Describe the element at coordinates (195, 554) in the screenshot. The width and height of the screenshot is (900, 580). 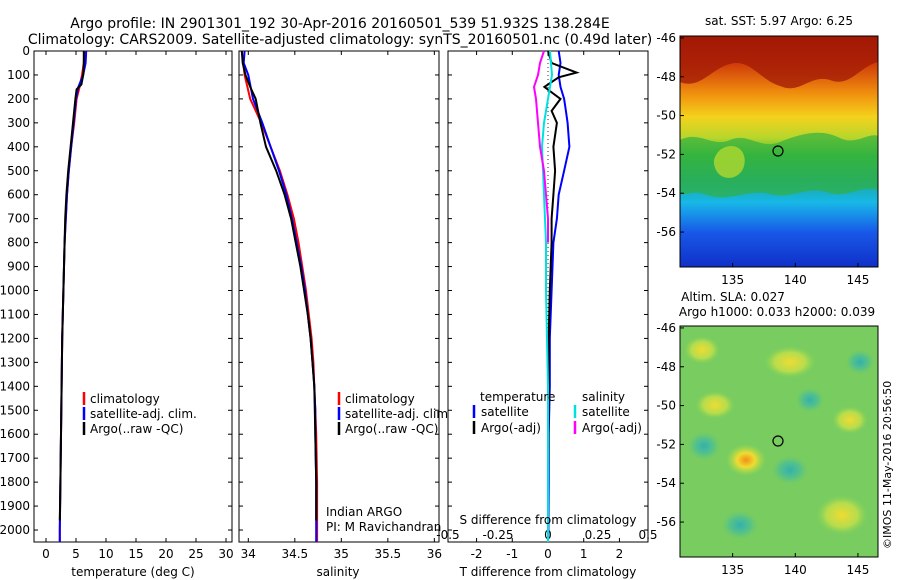
I see `x-tick-label: 25` at that location.